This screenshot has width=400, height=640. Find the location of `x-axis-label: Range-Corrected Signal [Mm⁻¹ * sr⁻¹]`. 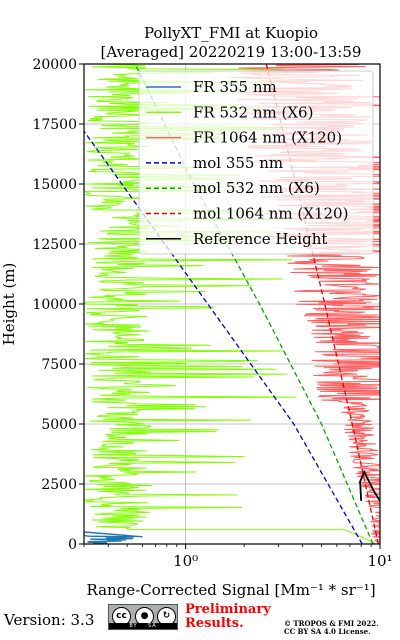

x-axis-label: Range-Corrected Signal [Mm⁻¹ * sr⁻¹] is located at coordinates (230, 590).